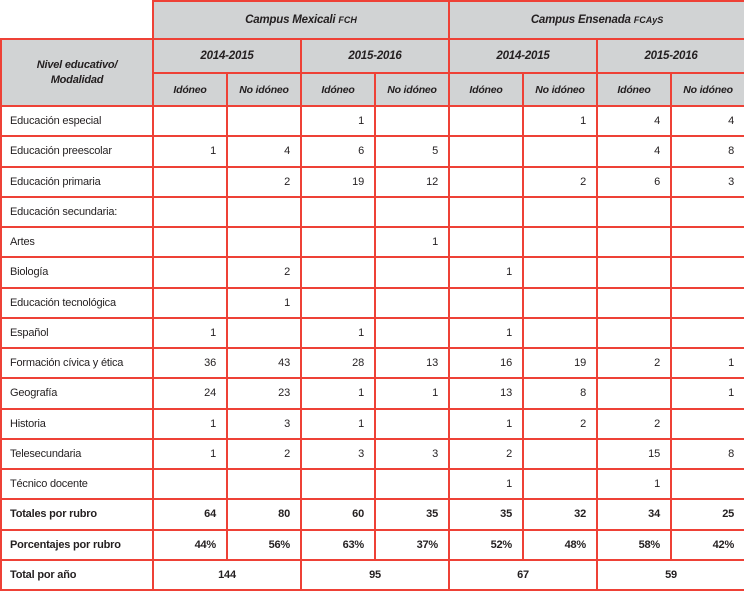  What do you see at coordinates (77, 20) in the screenshot?
I see `empty-corner-cell` at bounding box center [77, 20].